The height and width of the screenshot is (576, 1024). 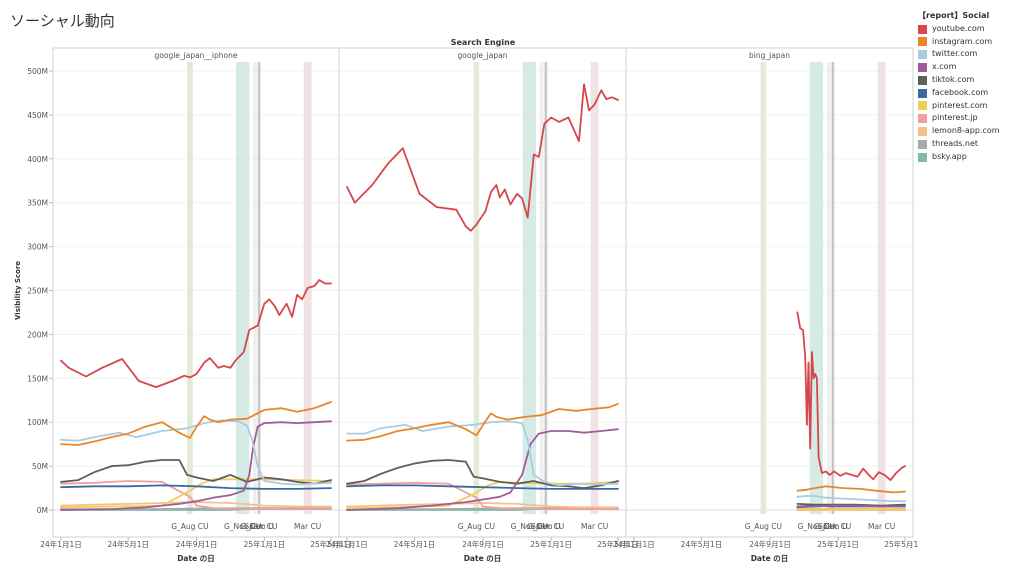 What do you see at coordinates (955, 54) in the screenshot?
I see `legend-label: twitter.com` at bounding box center [955, 54].